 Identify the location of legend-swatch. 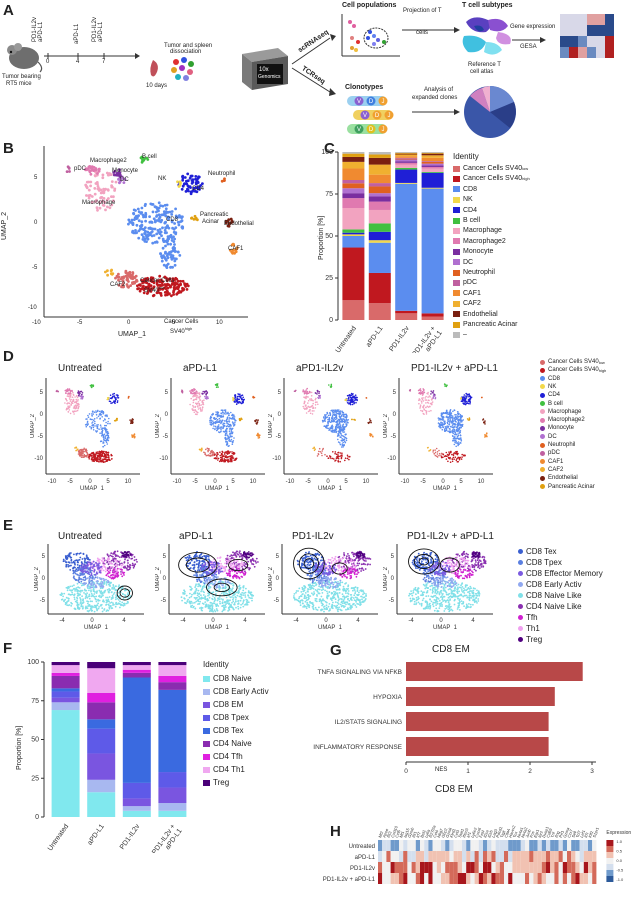
(542, 453).